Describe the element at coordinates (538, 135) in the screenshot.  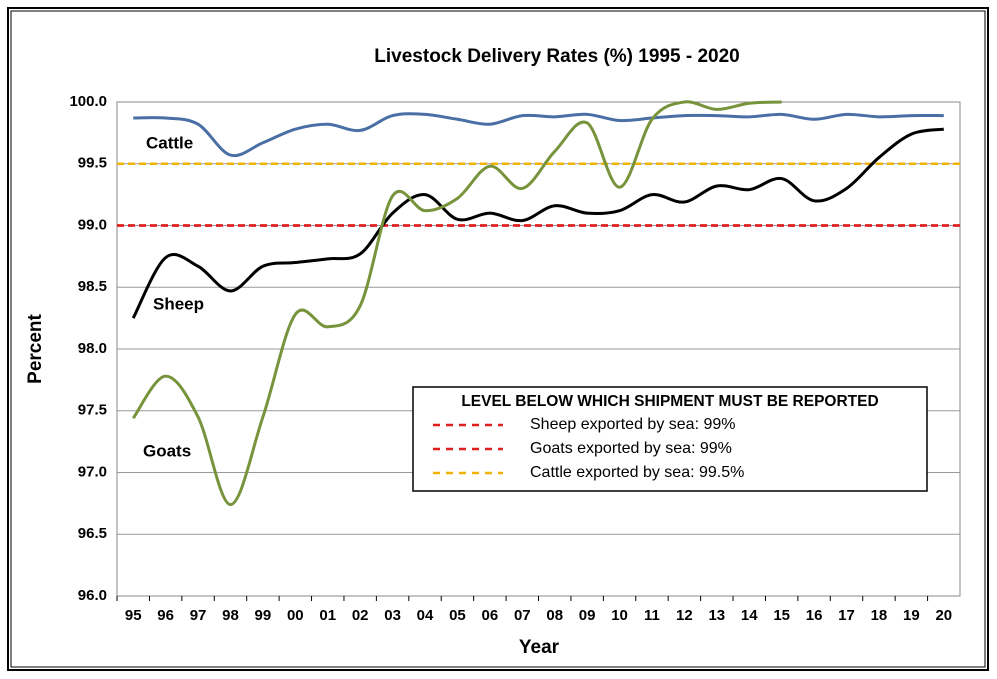
I see `series-line` at that location.